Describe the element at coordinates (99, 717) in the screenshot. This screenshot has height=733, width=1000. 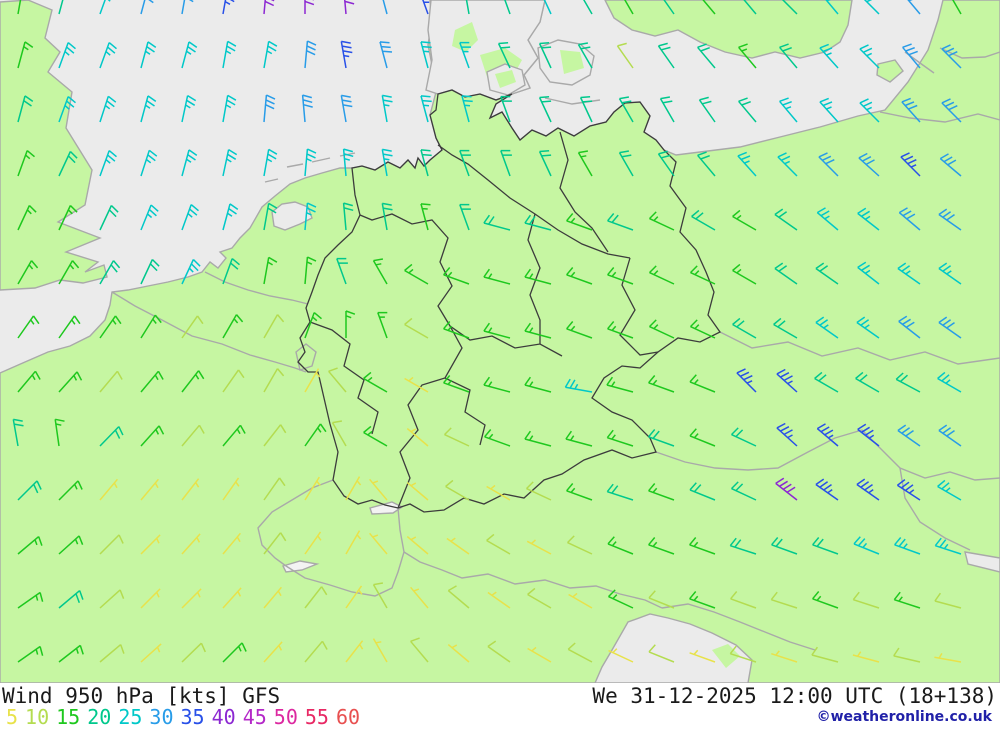
I see `scale-value: 20` at that location.